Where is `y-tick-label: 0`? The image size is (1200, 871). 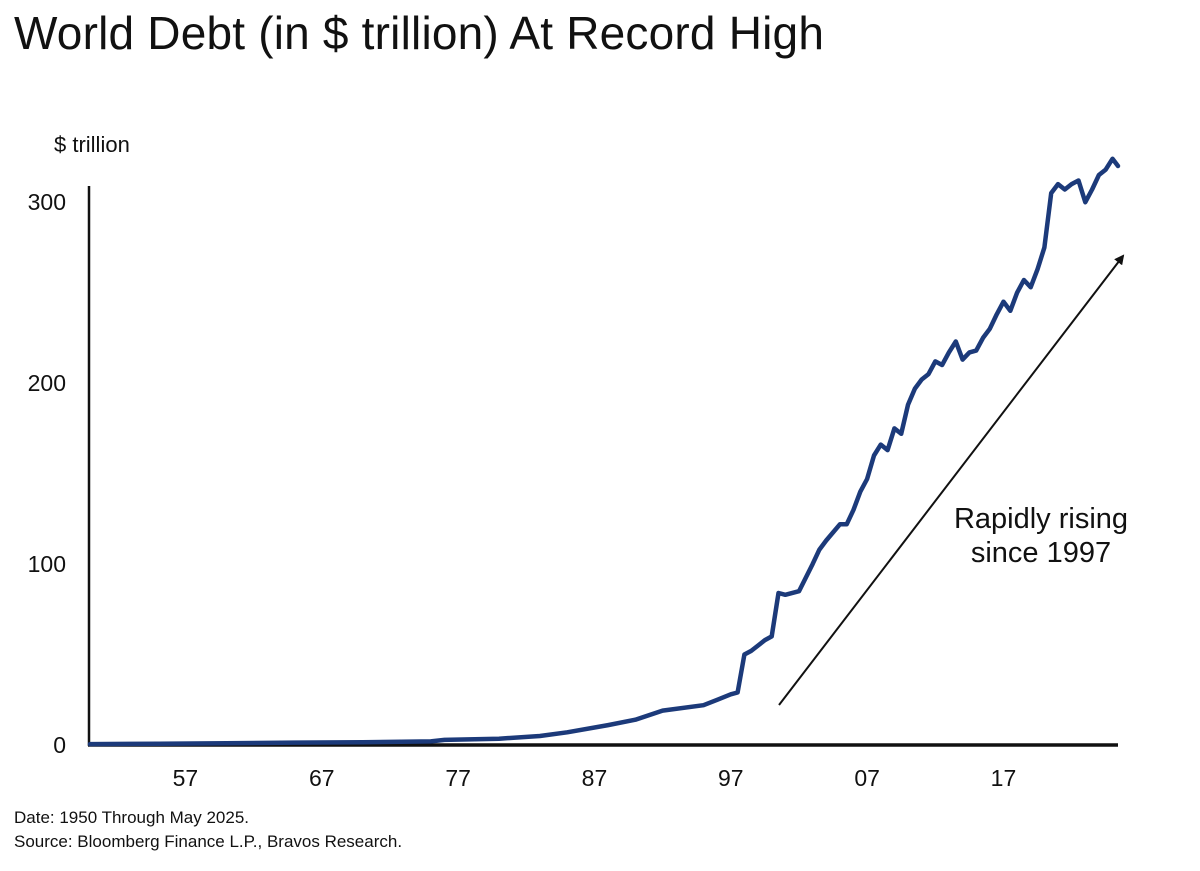
y-tick-label: 0 is located at coordinates (59, 745).